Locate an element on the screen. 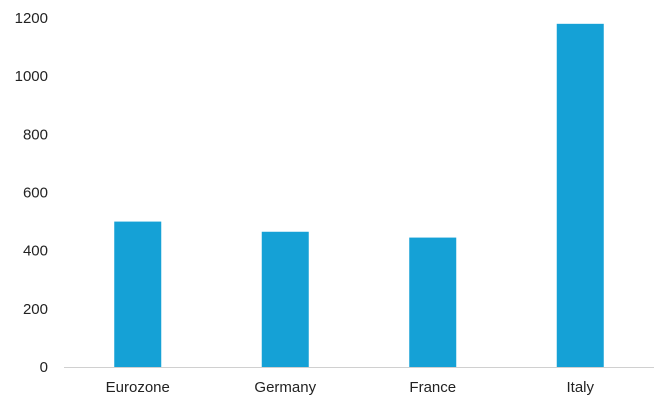  y-tick-label: 400 is located at coordinates (35, 251).